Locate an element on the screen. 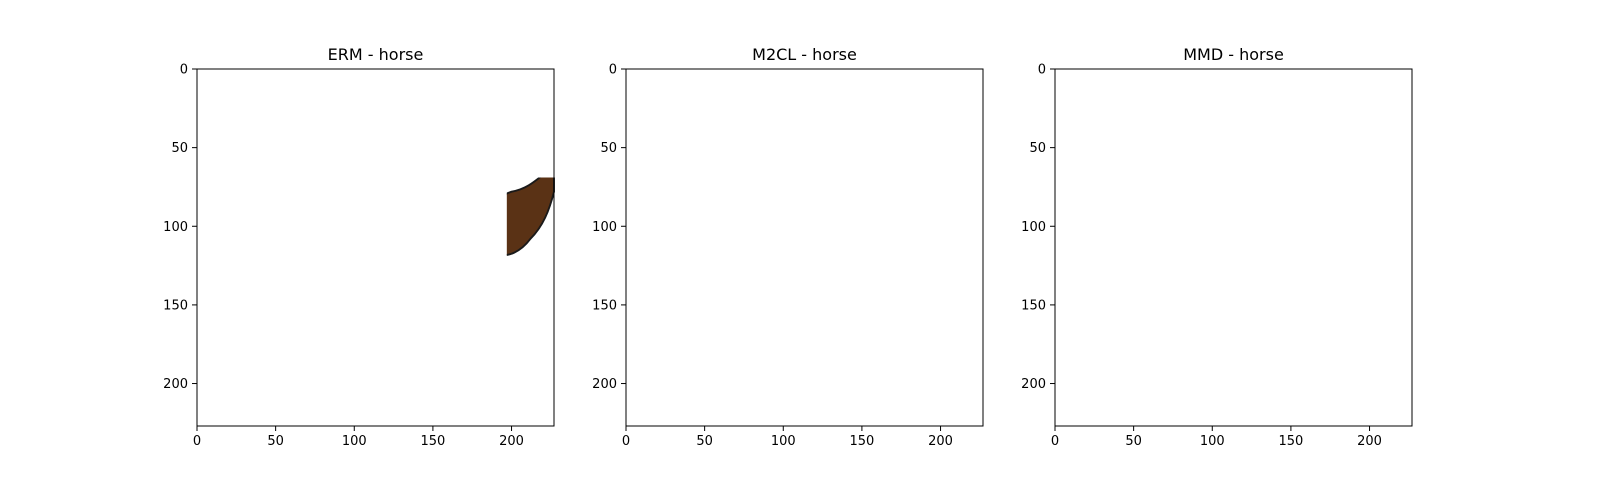  subplot-title: M2CL - horse is located at coordinates (804, 54).